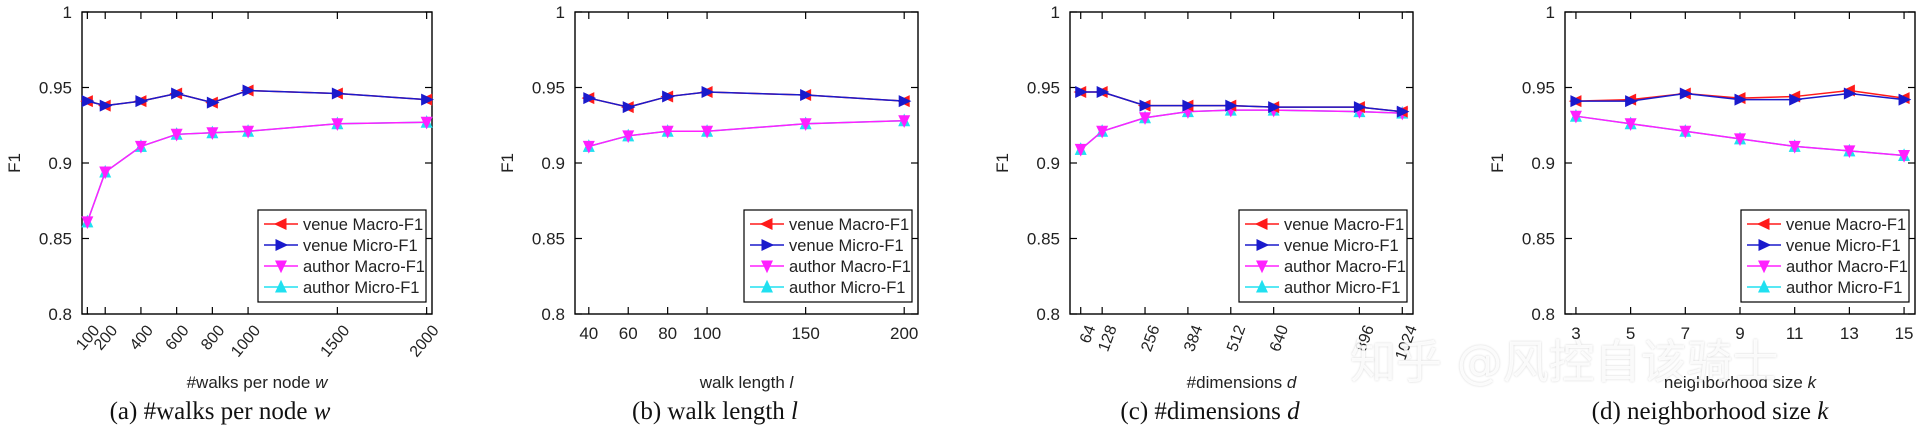  Describe the element at coordinates (1088, 334) in the screenshot. I see `x-tick-label: 64` at that location.